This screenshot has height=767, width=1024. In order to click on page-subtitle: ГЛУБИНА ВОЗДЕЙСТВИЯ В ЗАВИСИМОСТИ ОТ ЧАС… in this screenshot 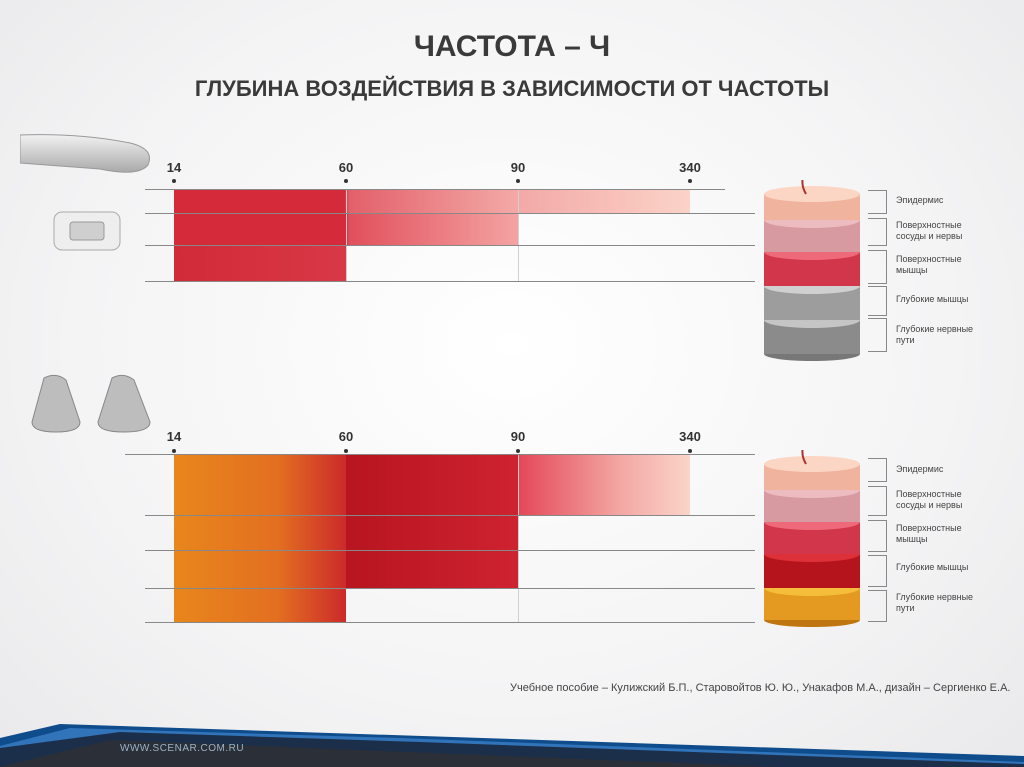, I will do `click(512, 88)`.